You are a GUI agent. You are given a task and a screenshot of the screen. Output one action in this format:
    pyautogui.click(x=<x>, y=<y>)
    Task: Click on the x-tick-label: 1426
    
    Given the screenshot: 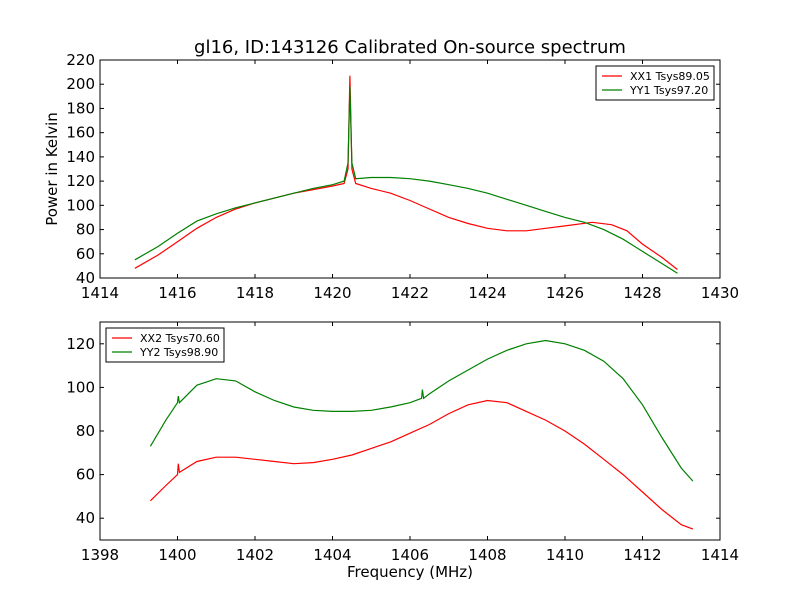 What is the action you would take?
    pyautogui.click(x=565, y=293)
    